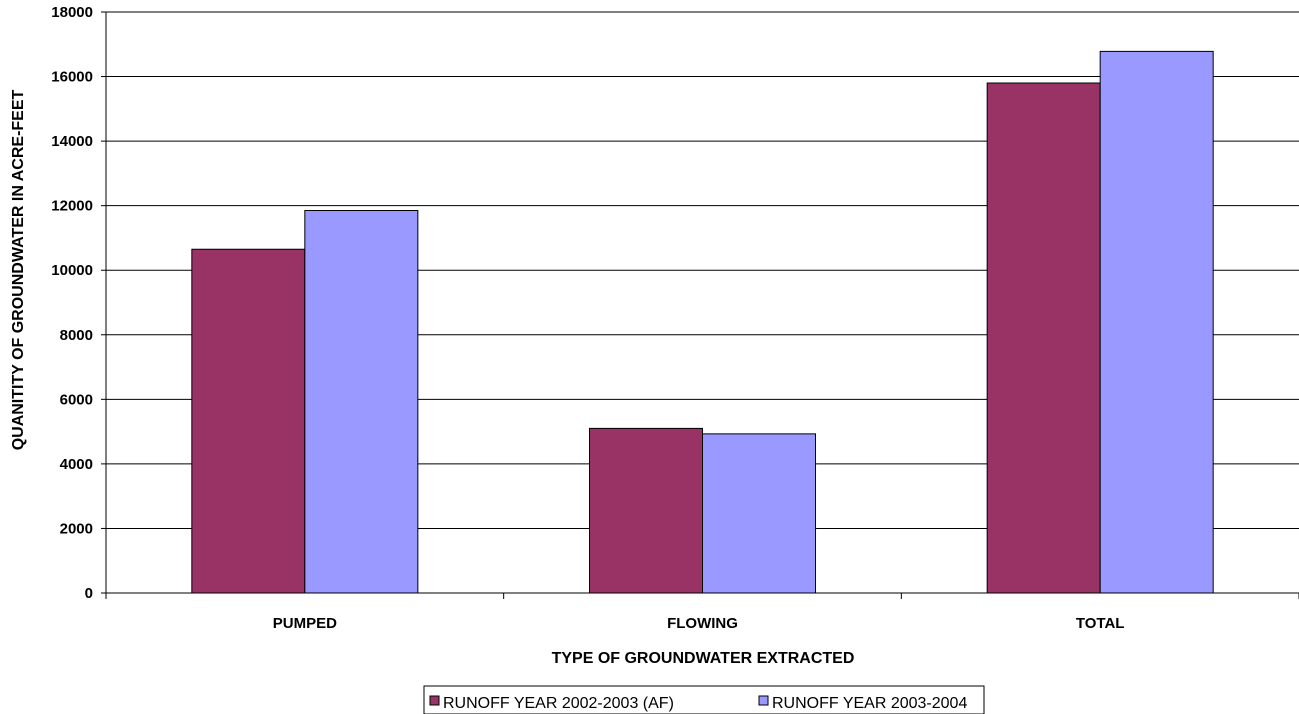 The width and height of the screenshot is (1299, 714). Describe the element at coordinates (89, 593) in the screenshot. I see `y-tick-label: 0` at that location.